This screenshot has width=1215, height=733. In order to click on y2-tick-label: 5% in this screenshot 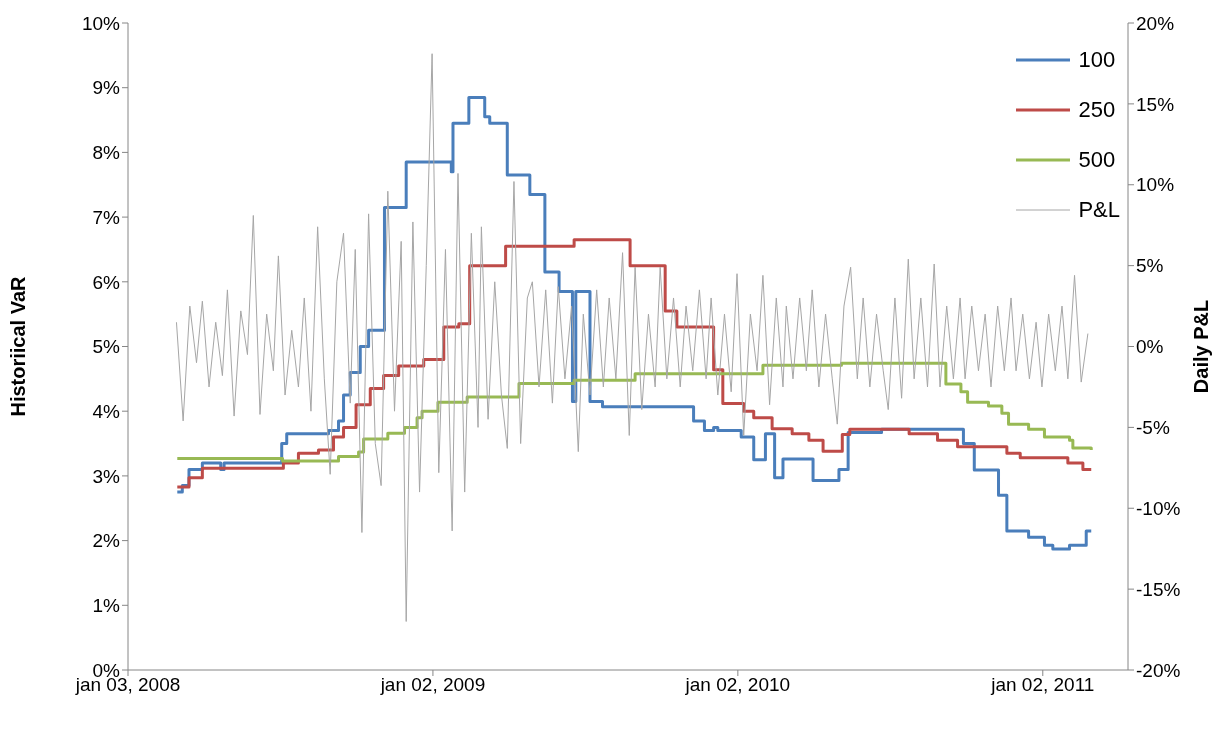, I will do `click(1150, 266)`.